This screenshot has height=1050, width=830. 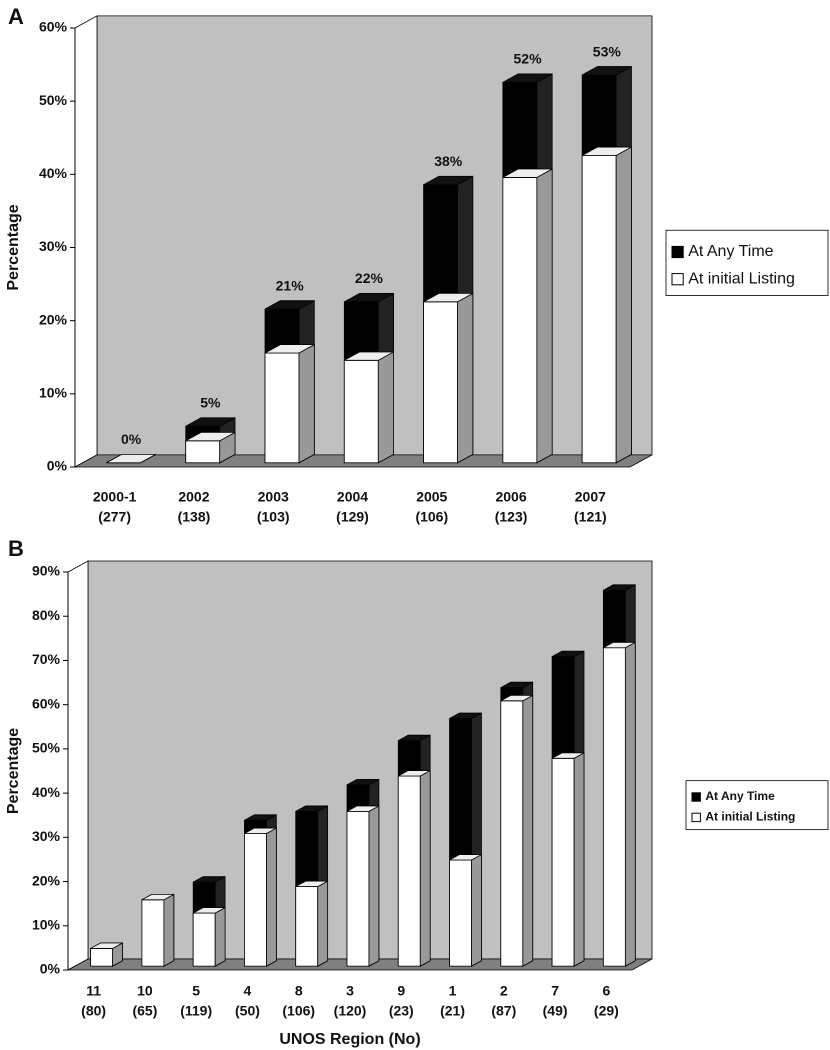 What do you see at coordinates (555, 991) in the screenshot?
I see `x-tick-label: 7` at bounding box center [555, 991].